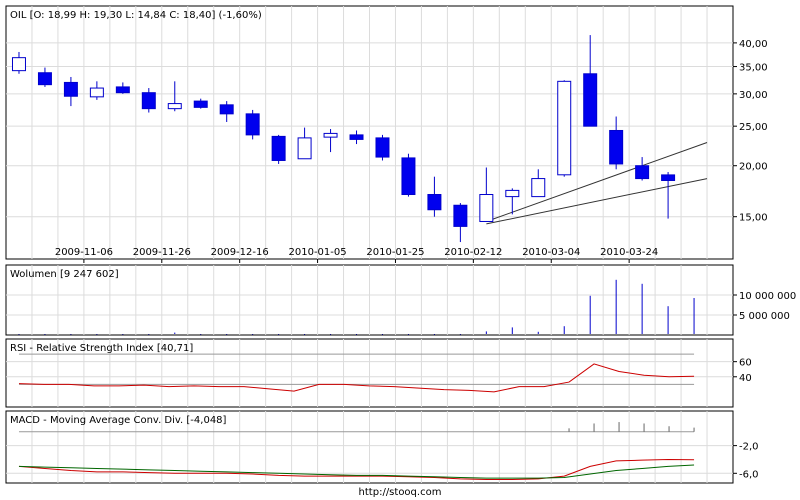 The height and width of the screenshot is (500, 800). I want to click on price-y-tick-label: 30,00, so click(753, 95).